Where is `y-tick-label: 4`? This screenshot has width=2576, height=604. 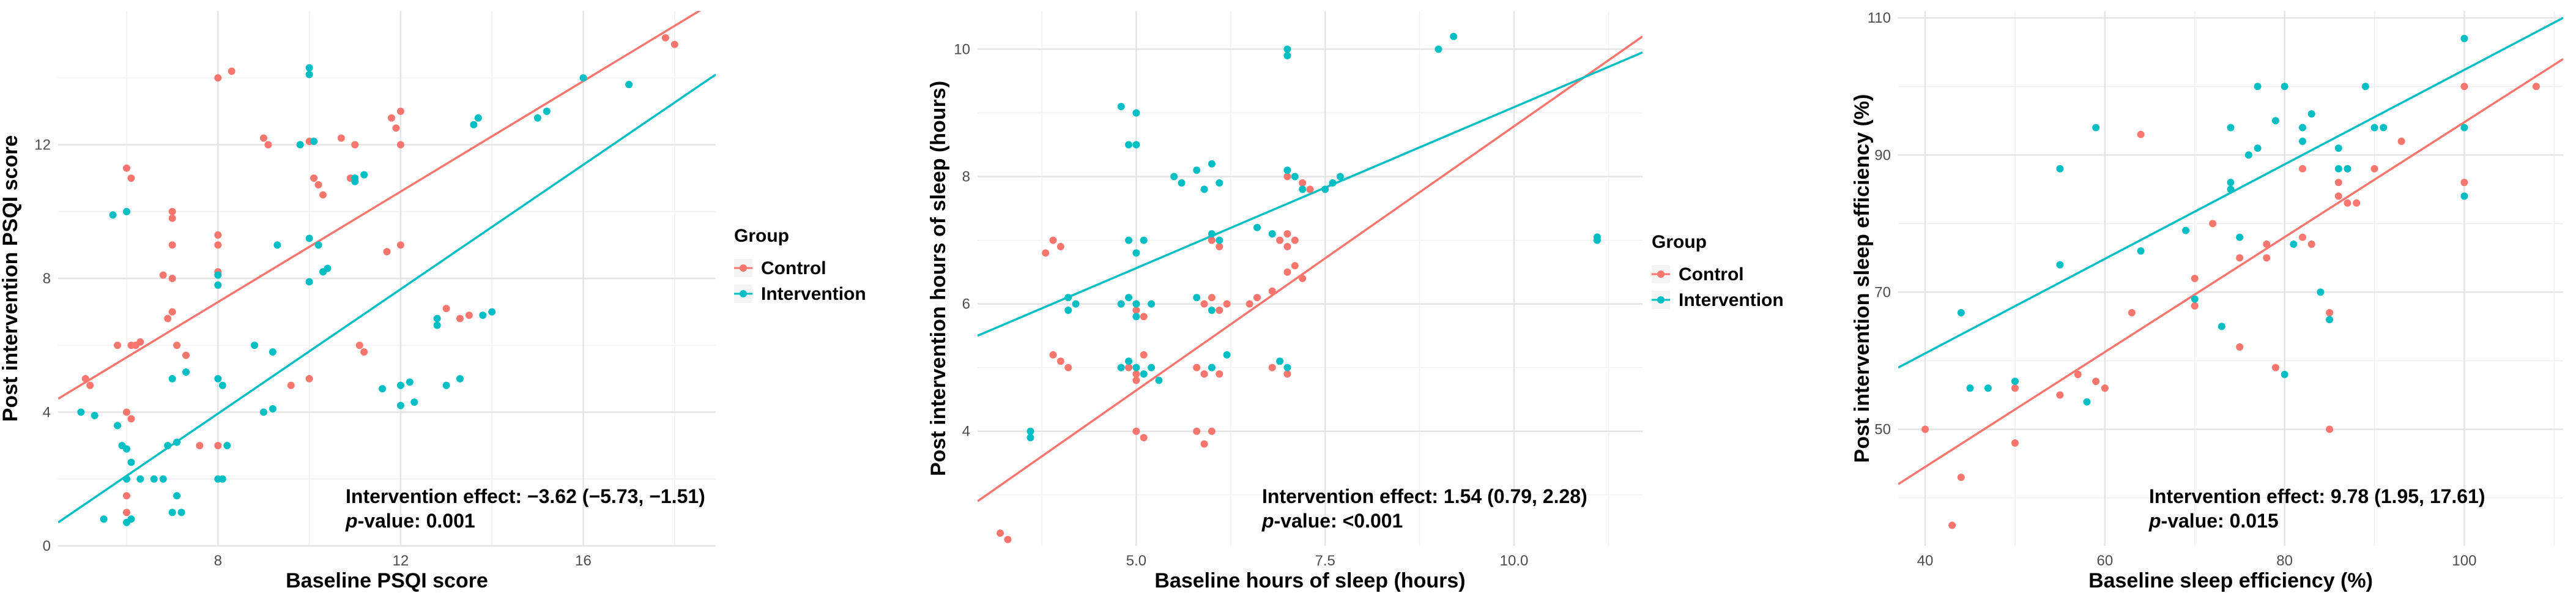
y-tick-label: 4 is located at coordinates (966, 431).